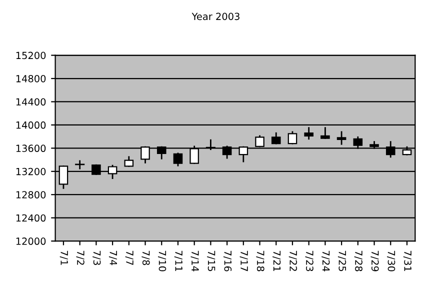 The width and height of the screenshot is (432, 288). What do you see at coordinates (146, 258) in the screenshot?
I see `x-tick-label: 7/8` at bounding box center [146, 258].